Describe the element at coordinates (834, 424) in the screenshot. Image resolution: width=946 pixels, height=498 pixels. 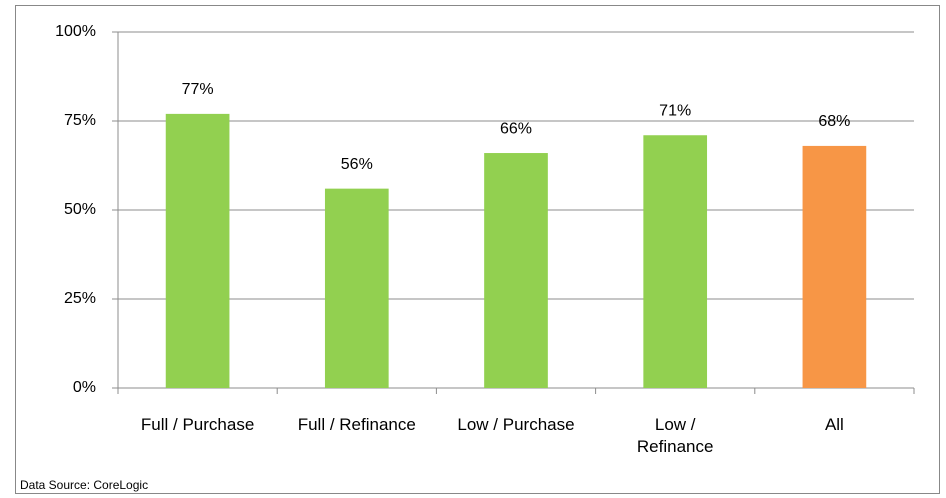
I see `x-tick-label: All` at that location.